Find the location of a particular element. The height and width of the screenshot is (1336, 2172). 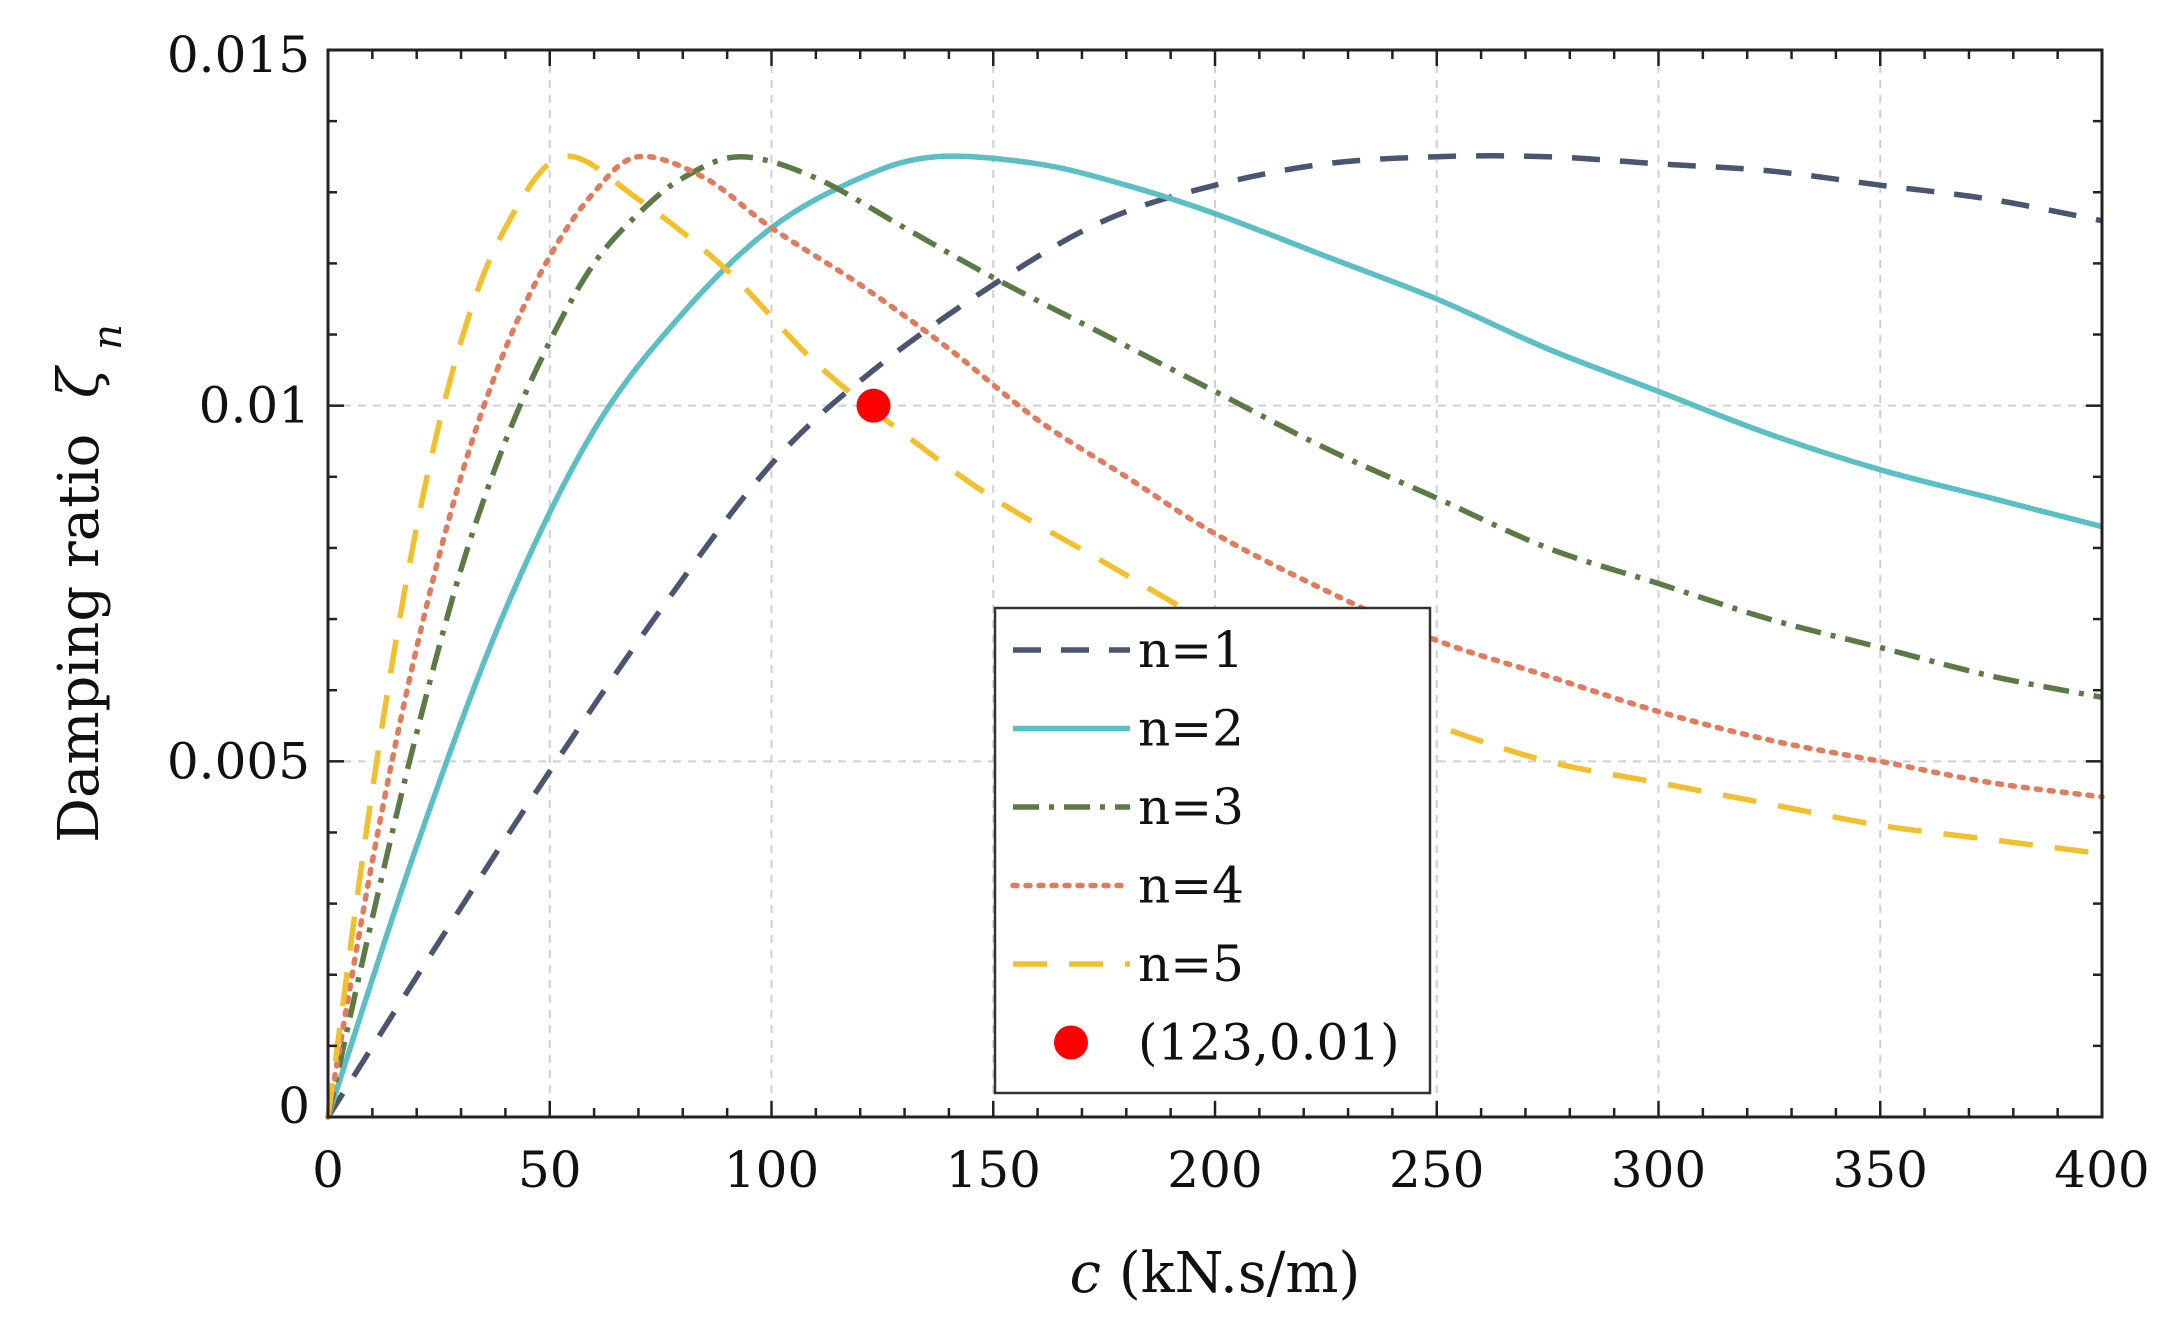

legend: n=1 n=2 n=3 n=4 n=5 (123,0.01) is located at coordinates (1212, 850).